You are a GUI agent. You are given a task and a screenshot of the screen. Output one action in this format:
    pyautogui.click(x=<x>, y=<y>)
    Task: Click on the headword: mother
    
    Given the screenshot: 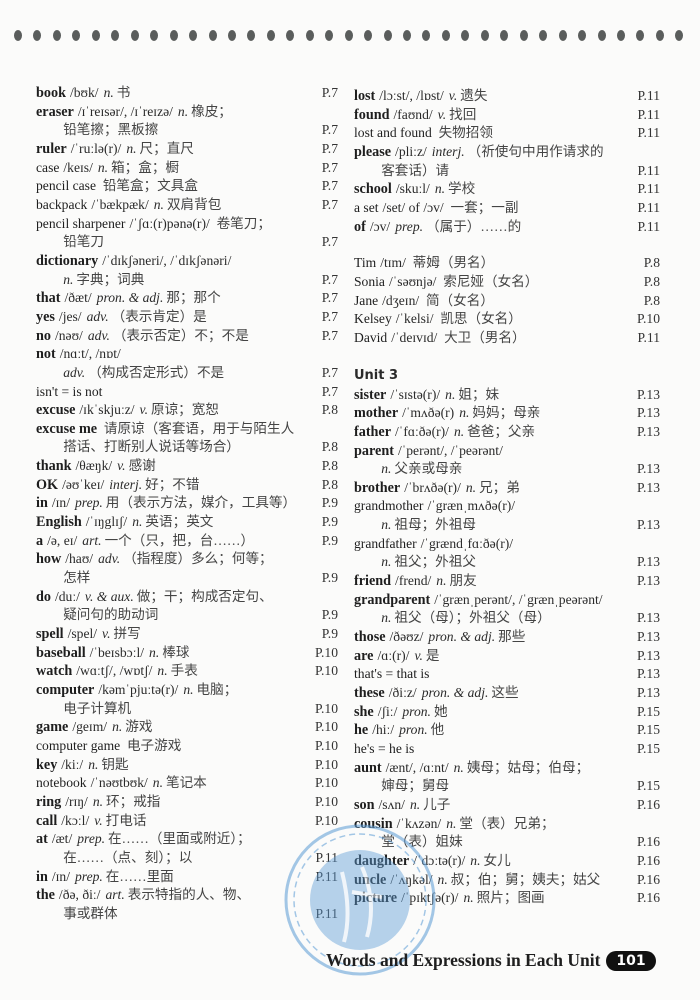 What is the action you would take?
    pyautogui.click(x=376, y=413)
    